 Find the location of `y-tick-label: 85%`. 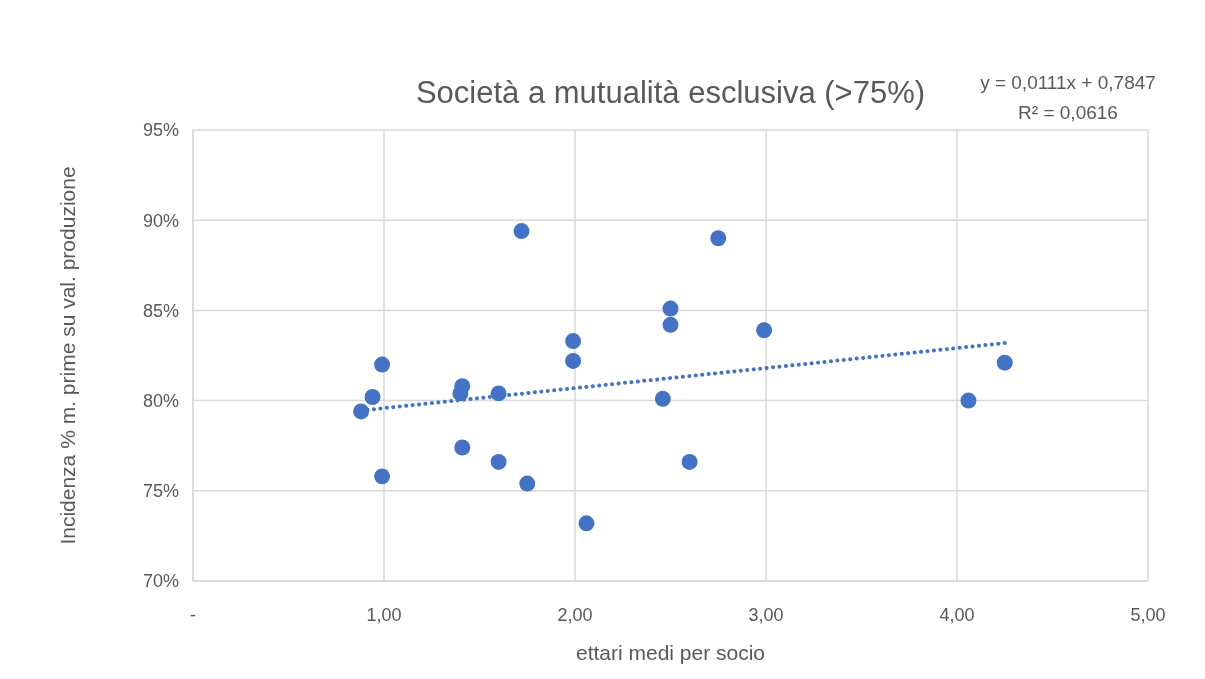

y-tick-label: 85% is located at coordinates (160, 310).